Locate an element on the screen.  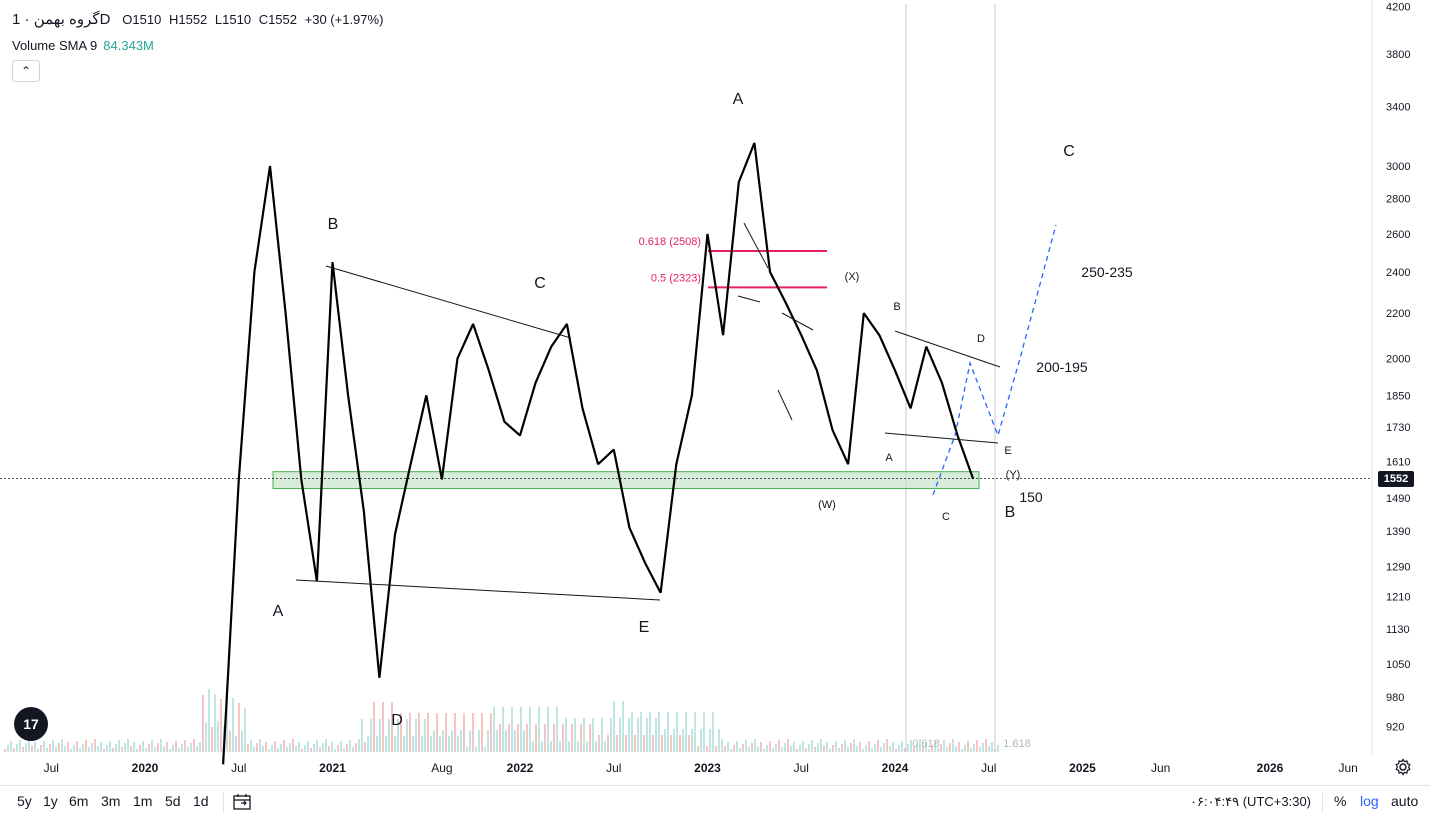
time-axis-label: 2025 is located at coordinates (1082, 768).